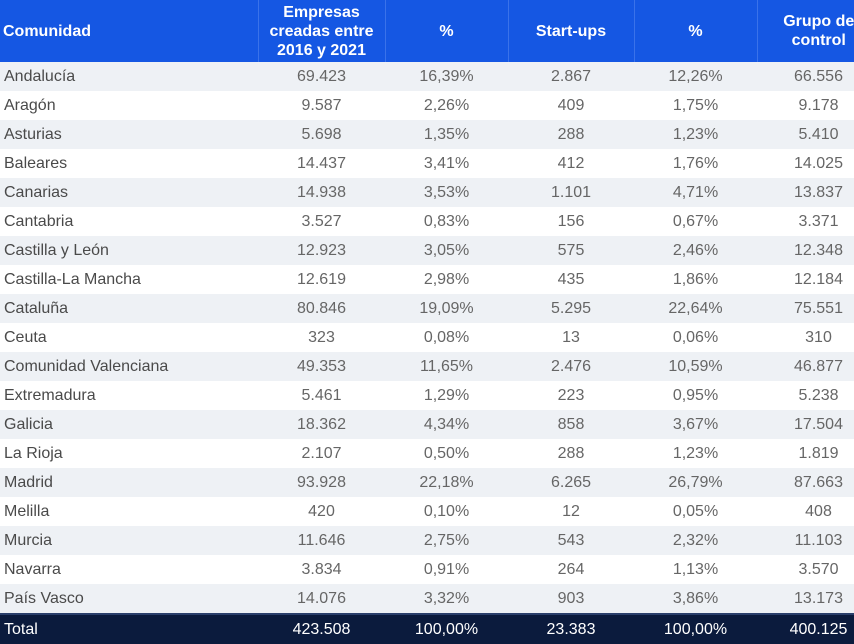 The width and height of the screenshot is (854, 644). What do you see at coordinates (321, 366) in the screenshot?
I see `table-cell: 49.353` at bounding box center [321, 366].